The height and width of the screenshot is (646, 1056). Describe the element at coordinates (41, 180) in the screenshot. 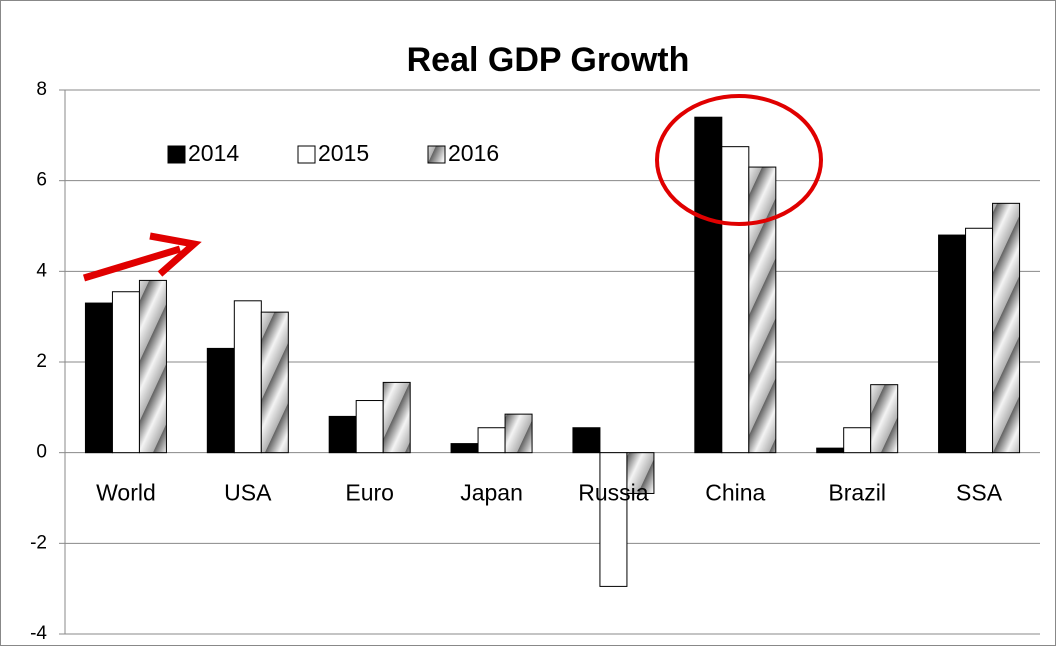

I see `y-tick-label: 6` at that location.